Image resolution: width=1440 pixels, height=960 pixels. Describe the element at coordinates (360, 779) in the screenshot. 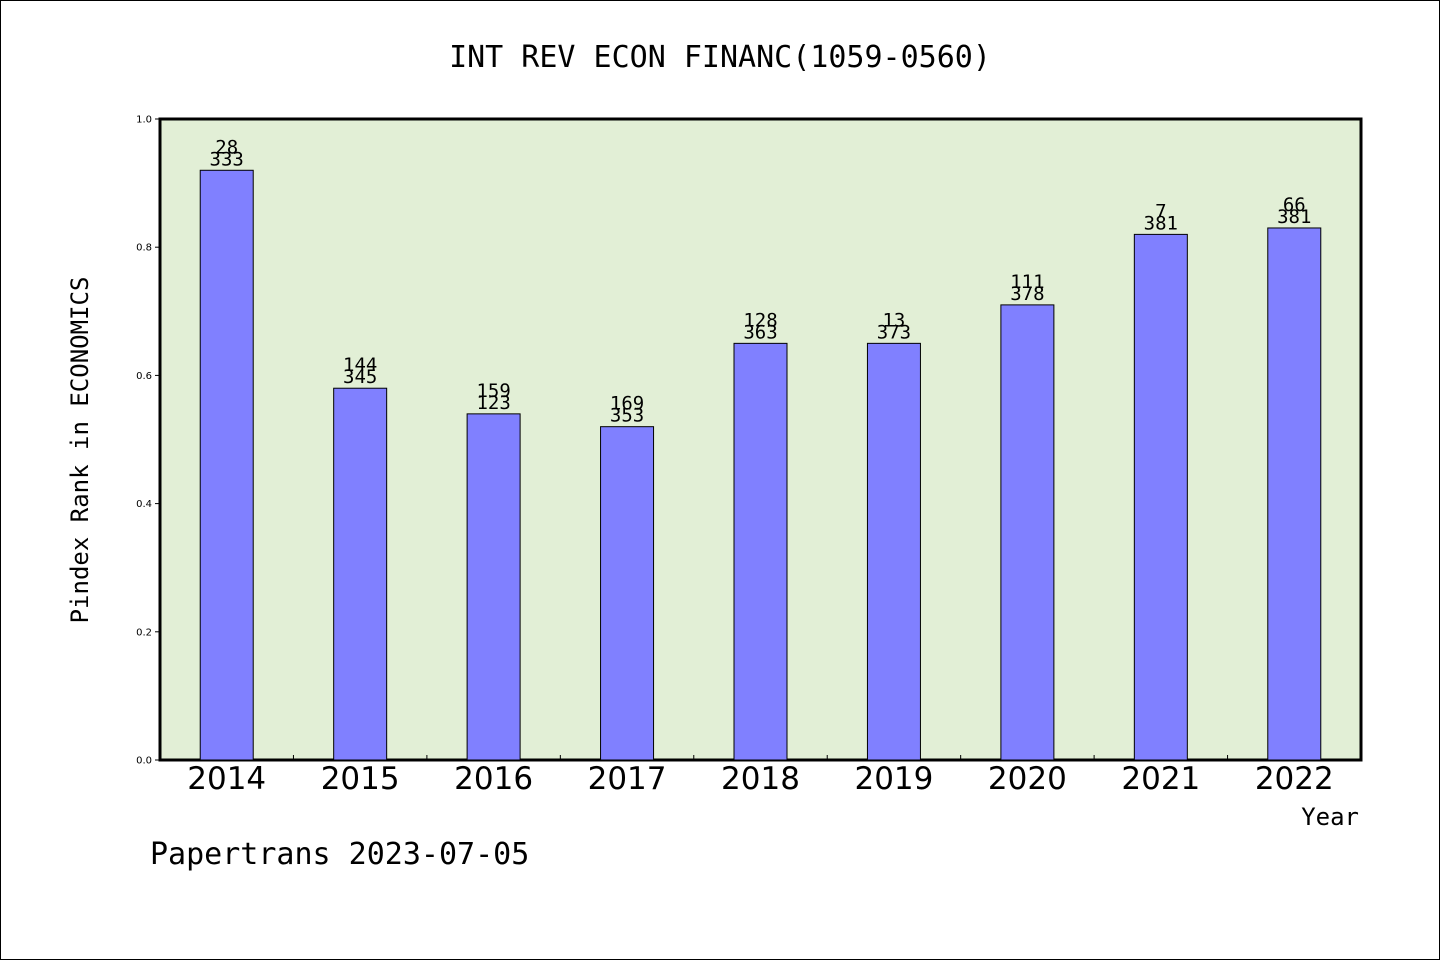

I see `x-tick-label: 2015` at that location.